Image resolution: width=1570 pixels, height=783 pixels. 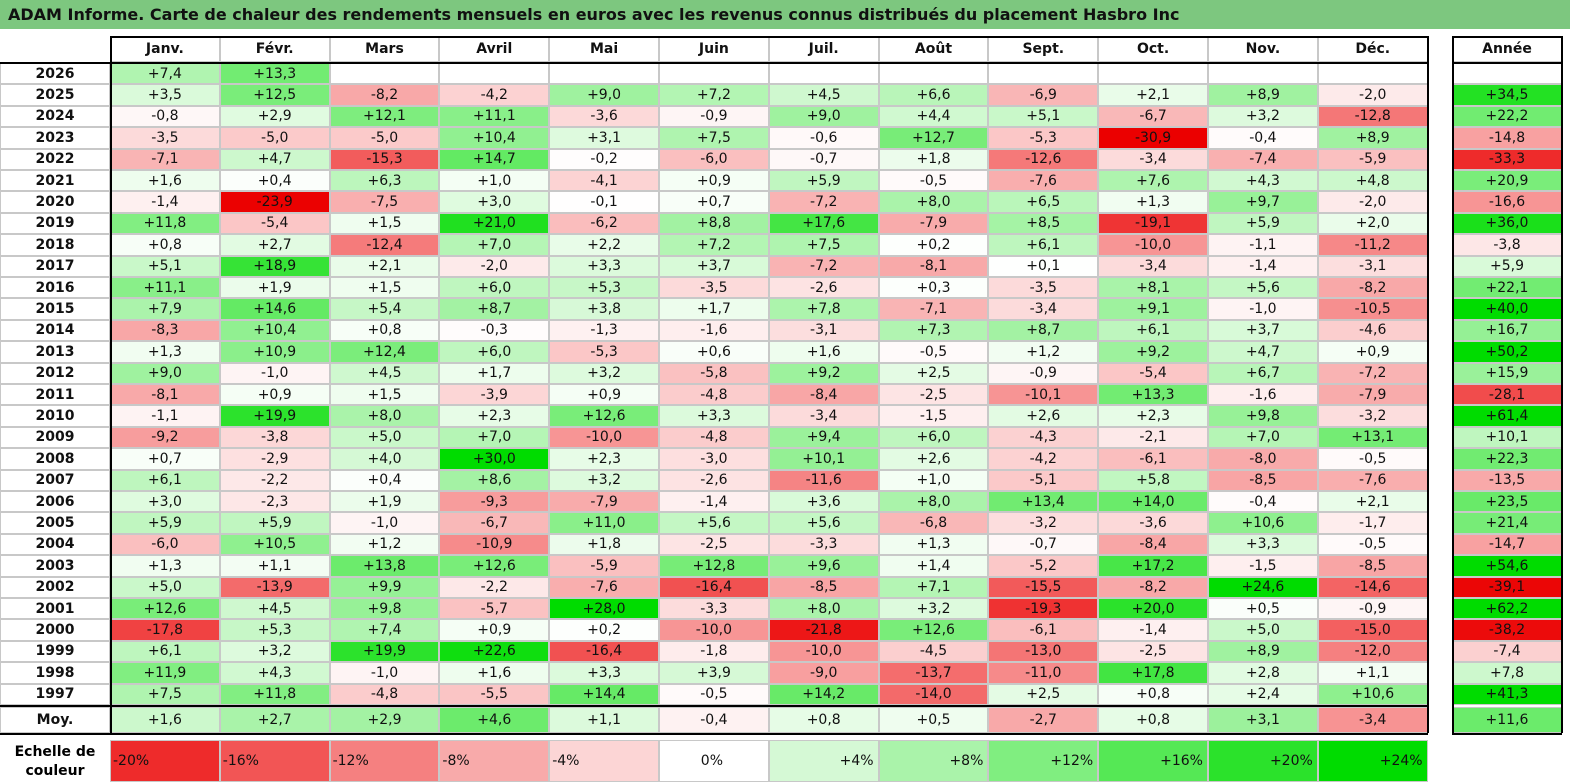 I want to click on heat-cell: +11,1, so click(x=494, y=116).